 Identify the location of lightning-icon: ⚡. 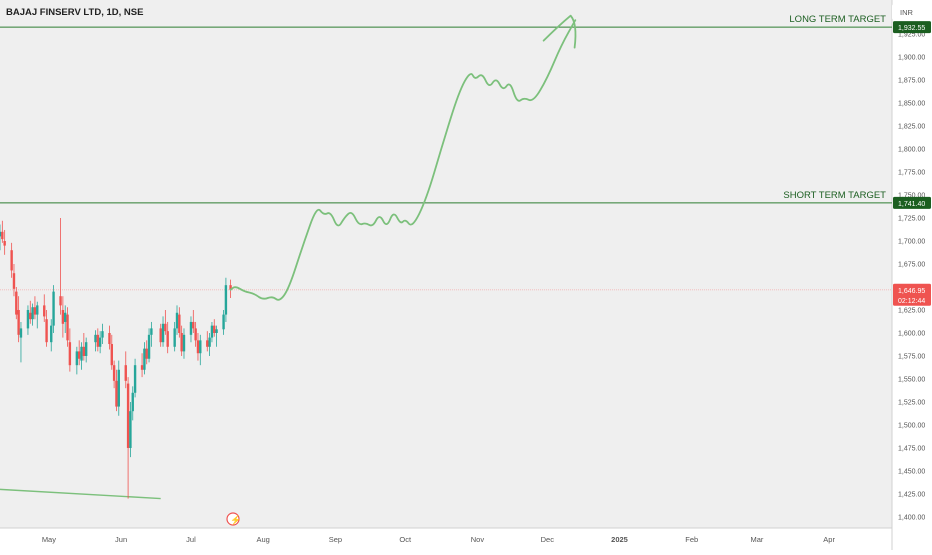
(235, 520).